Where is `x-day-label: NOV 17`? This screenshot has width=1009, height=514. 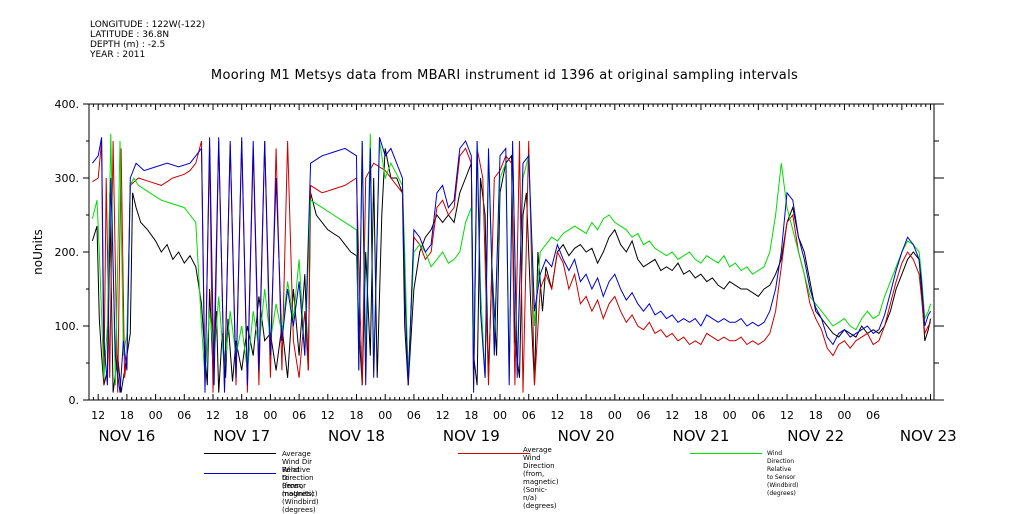 x-day-label: NOV 17 is located at coordinates (241, 436).